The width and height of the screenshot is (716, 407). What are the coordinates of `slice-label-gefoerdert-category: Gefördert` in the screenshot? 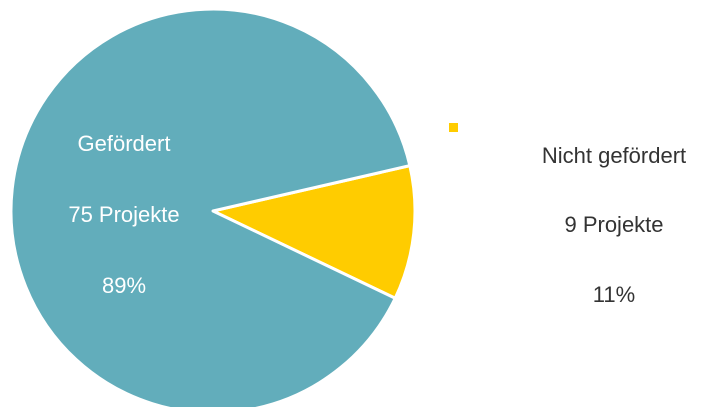 It's located at (124, 143).